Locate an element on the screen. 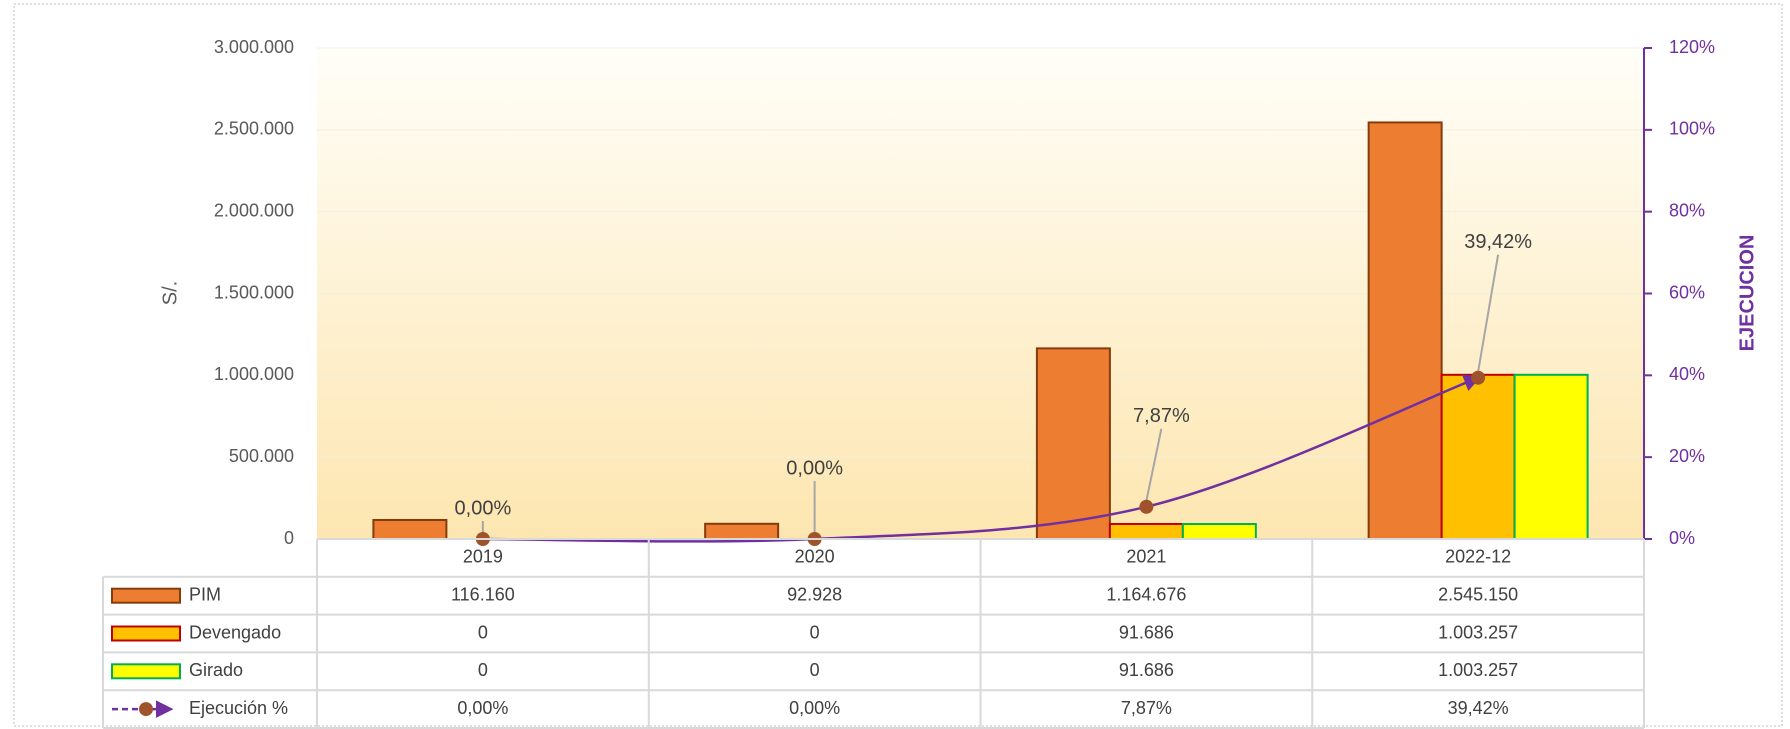 This screenshot has height=729, width=1790. y-axis-label: S/. is located at coordinates (170, 293).